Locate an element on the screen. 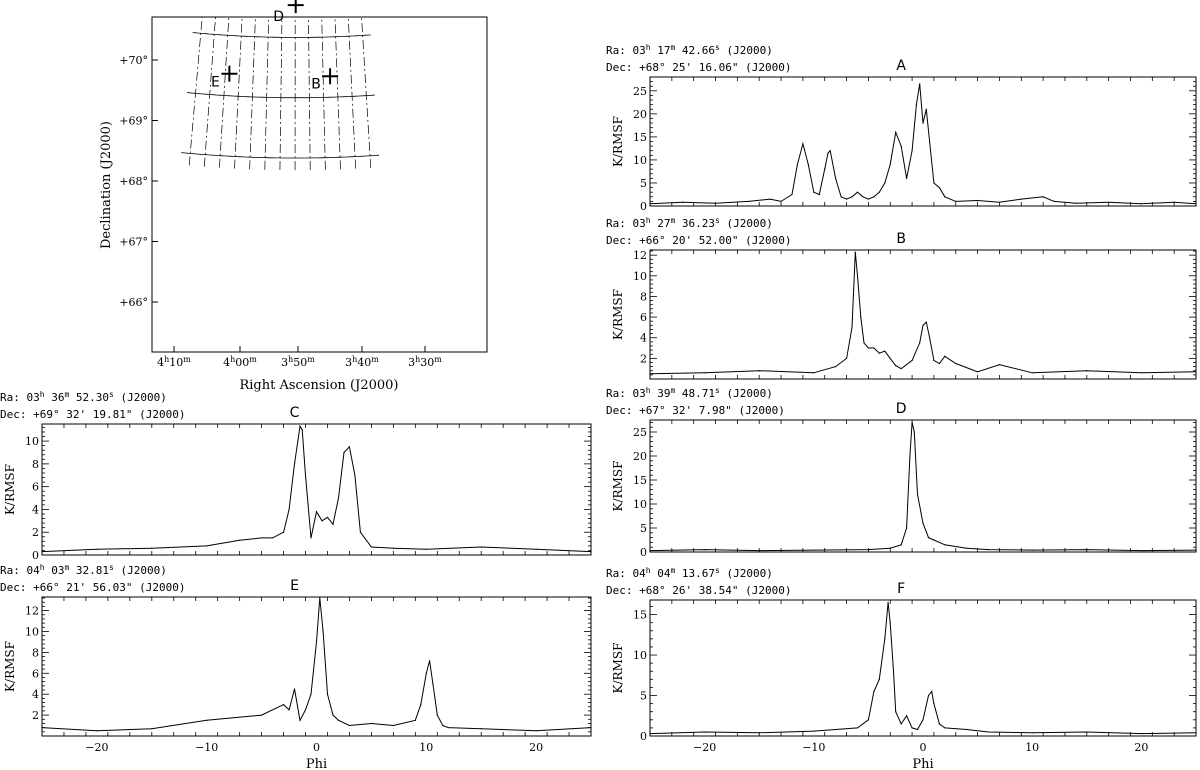 The image size is (1200, 770). ra-minutes: 36 is located at coordinates (55, 397).